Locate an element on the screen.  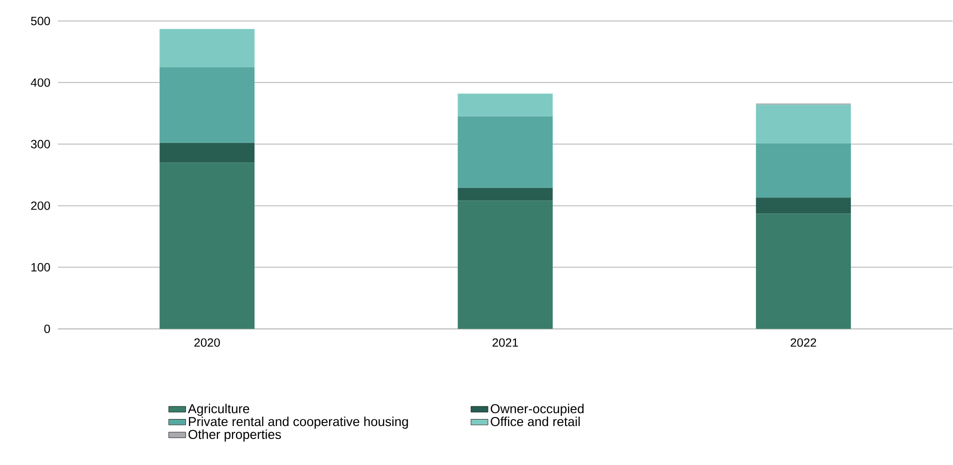
y-tick-label: 200 is located at coordinates (40, 206).